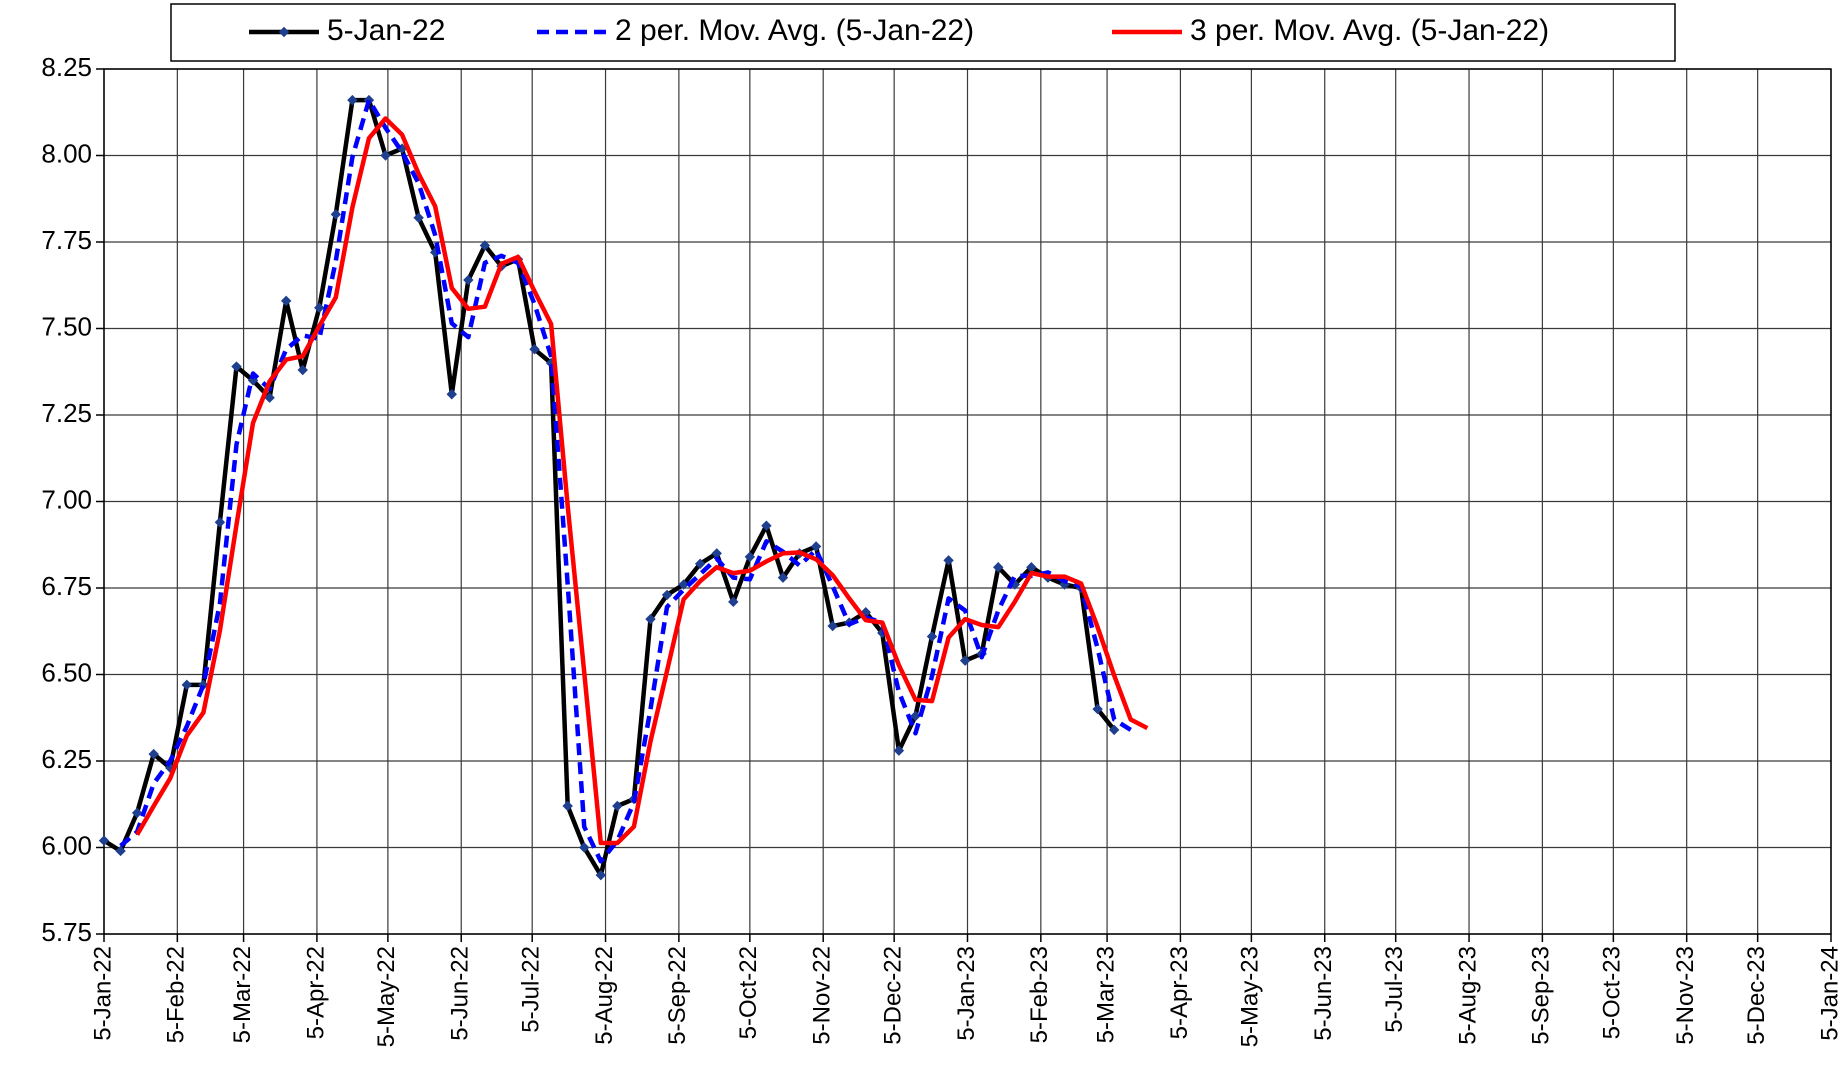  What do you see at coordinates (66, 586) in the screenshot?
I see `y-tick-label: 6.75` at bounding box center [66, 586].